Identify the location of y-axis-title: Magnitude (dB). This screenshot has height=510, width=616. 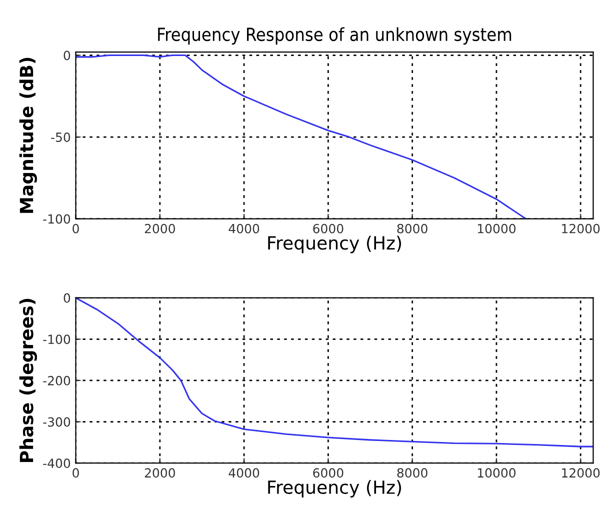
(28, 135).